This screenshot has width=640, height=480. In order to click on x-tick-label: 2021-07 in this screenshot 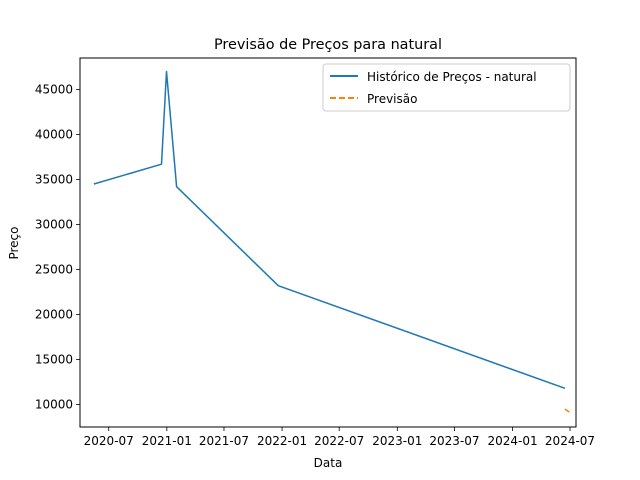, I will do `click(224, 441)`.